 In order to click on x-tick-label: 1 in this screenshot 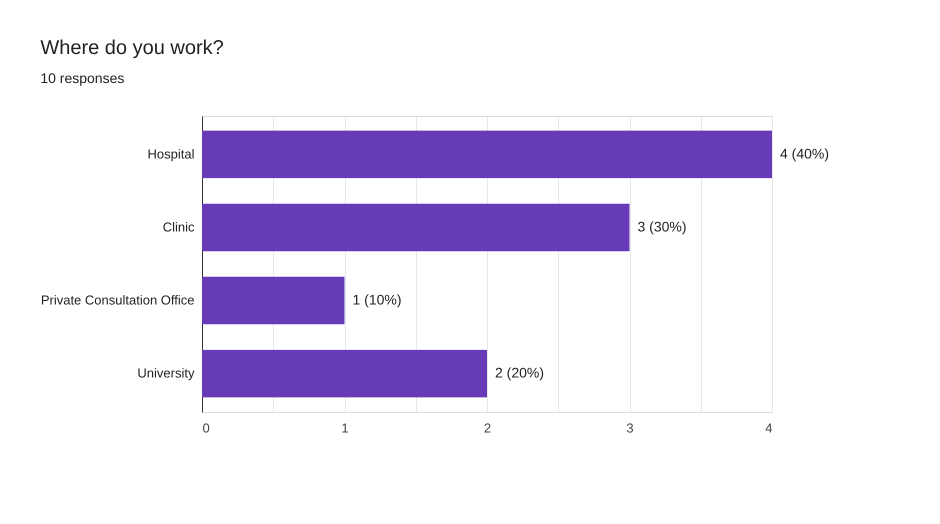, I will do `click(345, 428)`.